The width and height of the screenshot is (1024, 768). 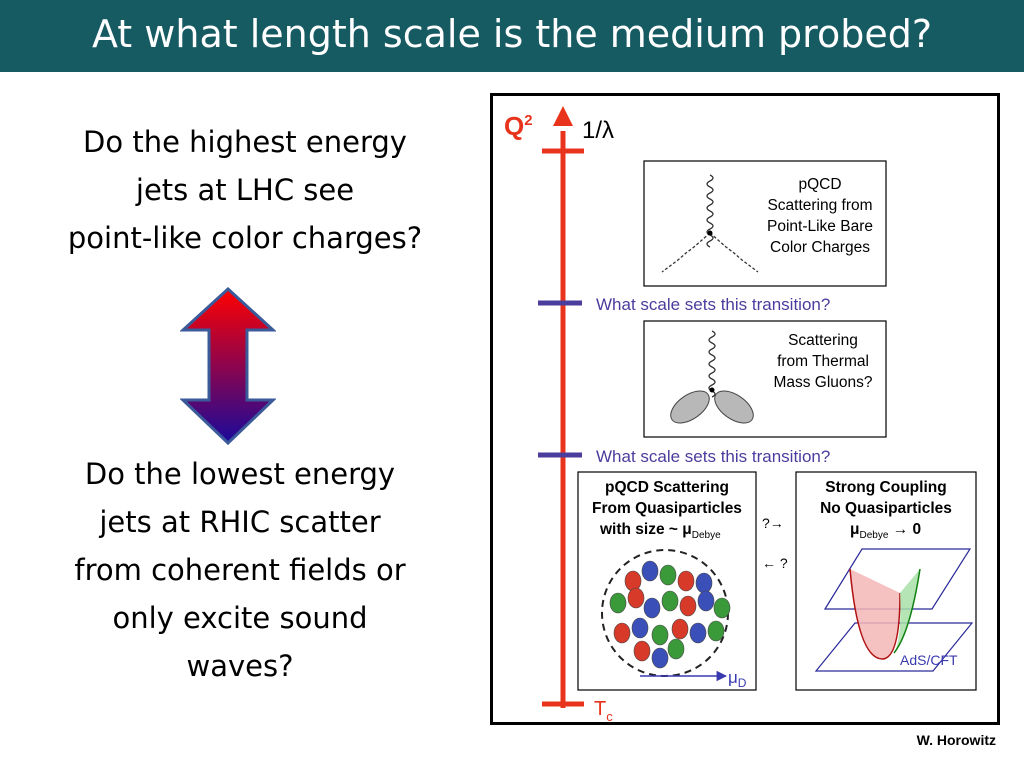 I want to click on ads-cft-label: AdS/CFT, so click(x=929, y=660).